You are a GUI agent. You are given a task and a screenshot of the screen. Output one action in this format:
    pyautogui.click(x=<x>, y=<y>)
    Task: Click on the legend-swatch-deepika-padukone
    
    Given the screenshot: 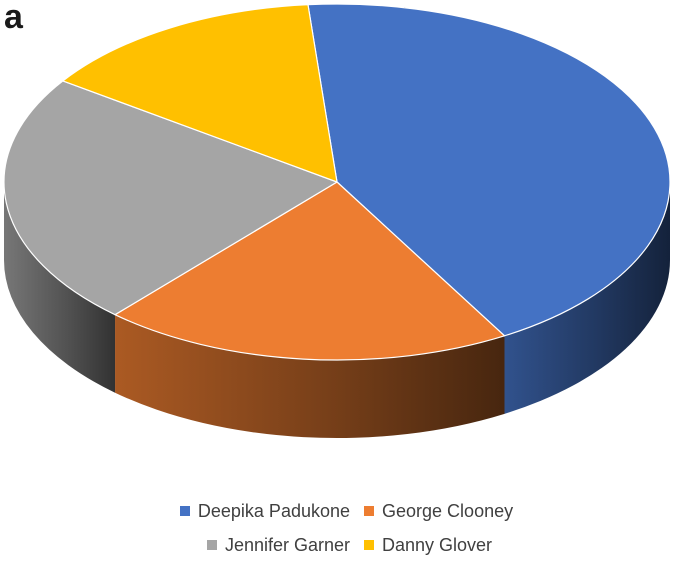 What is the action you would take?
    pyautogui.click(x=185, y=511)
    